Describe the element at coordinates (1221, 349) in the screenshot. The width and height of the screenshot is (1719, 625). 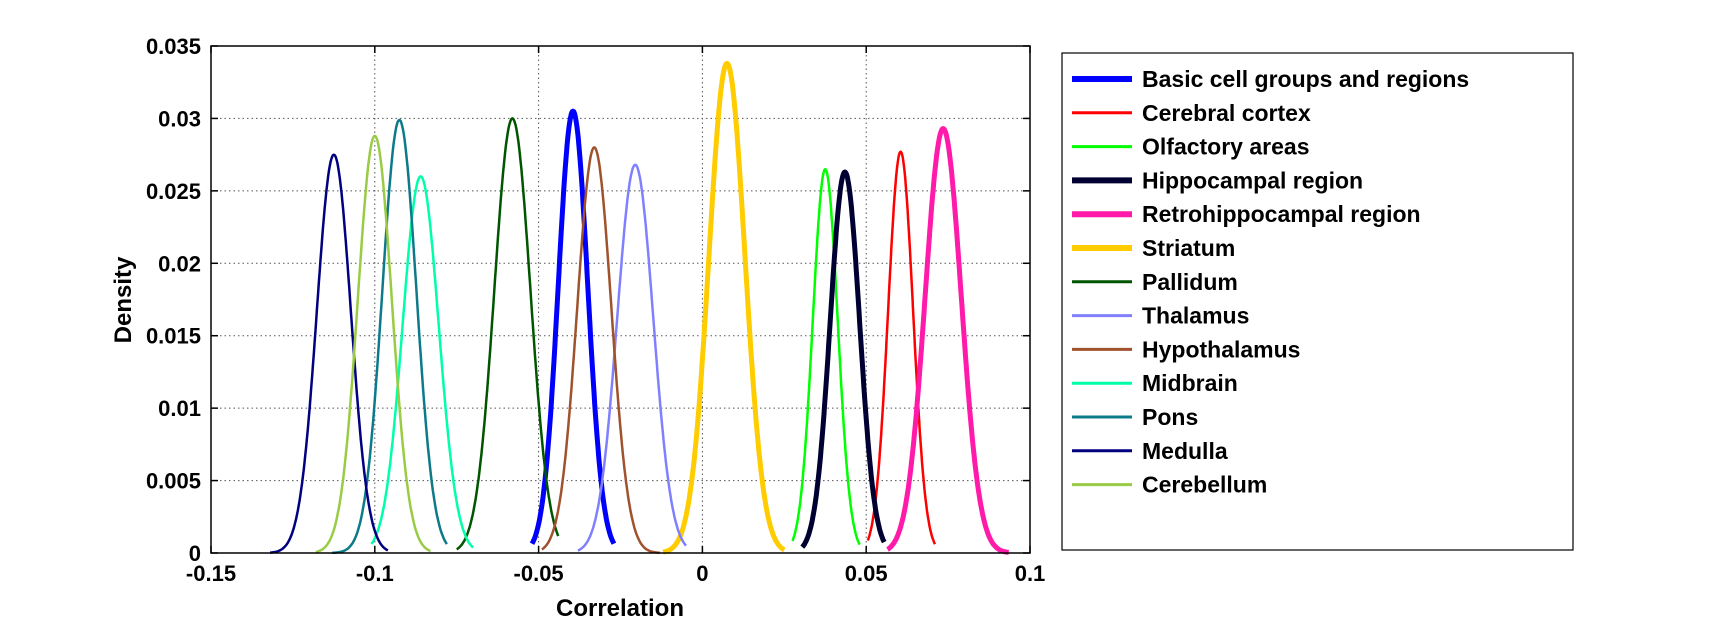
I see `legend-label-hypothalamus: Hypothalamus` at that location.